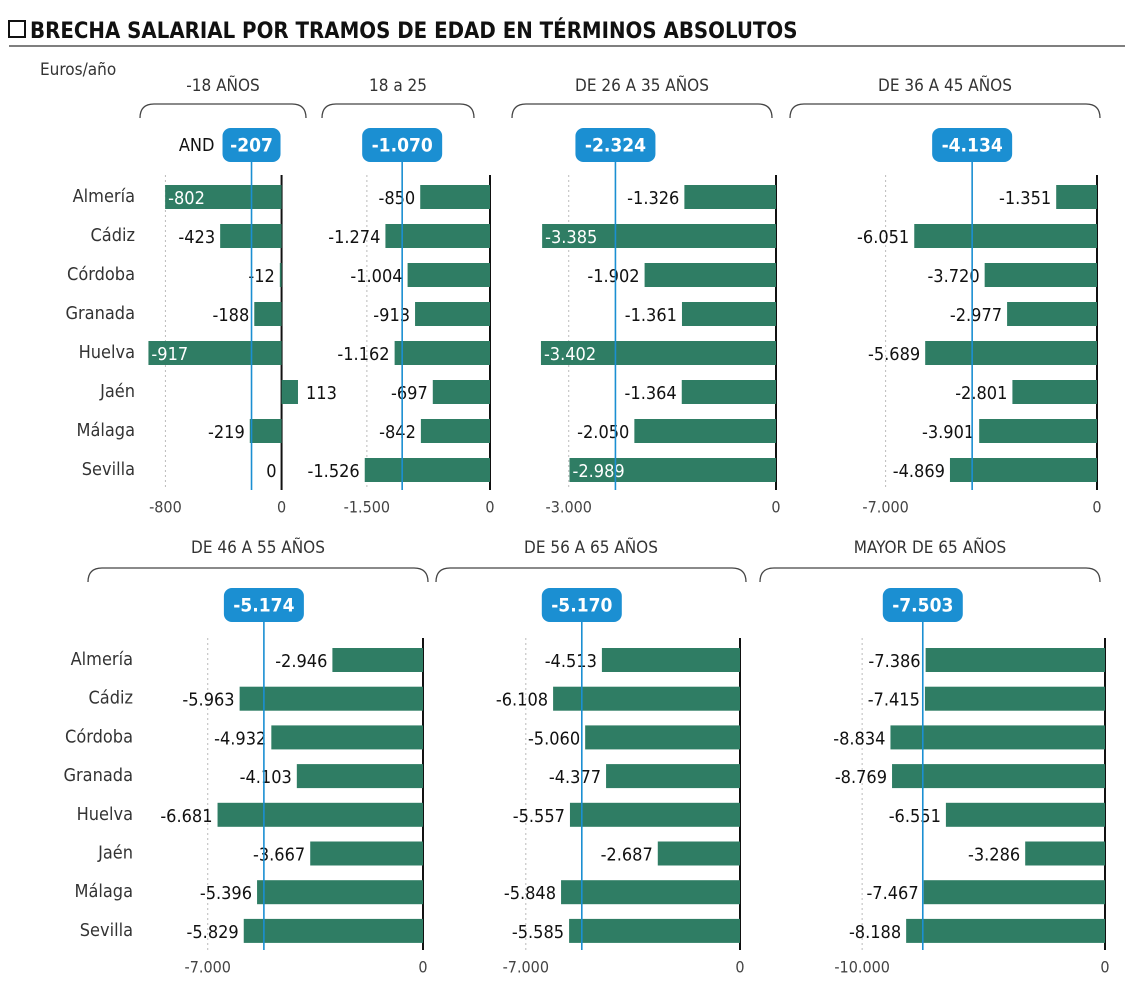 This screenshot has width=1129, height=985. What do you see at coordinates (522, 700) in the screenshot?
I see `value-label: -6.108` at bounding box center [522, 700].